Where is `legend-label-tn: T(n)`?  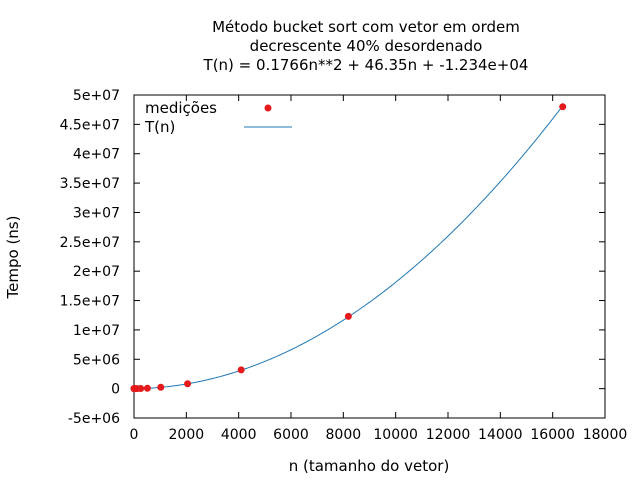 legend-label-tn: T(n) is located at coordinates (159, 127).